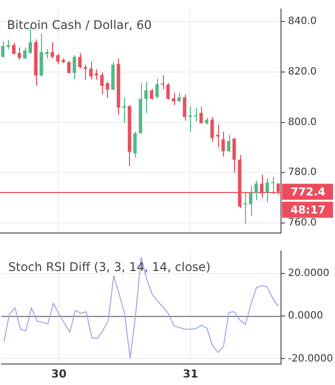 Image resolution: width=335 pixels, height=385 pixels. I want to click on text: Stoch RSI Diff (3, 3, 14, 14, close), so click(109, 267).